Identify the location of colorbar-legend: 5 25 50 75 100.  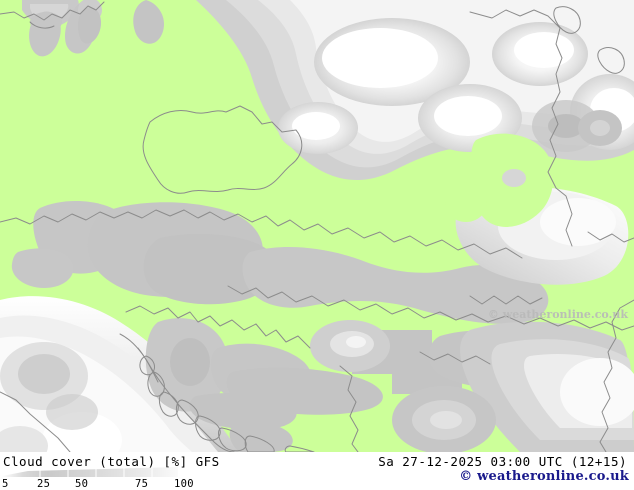
(107, 477).